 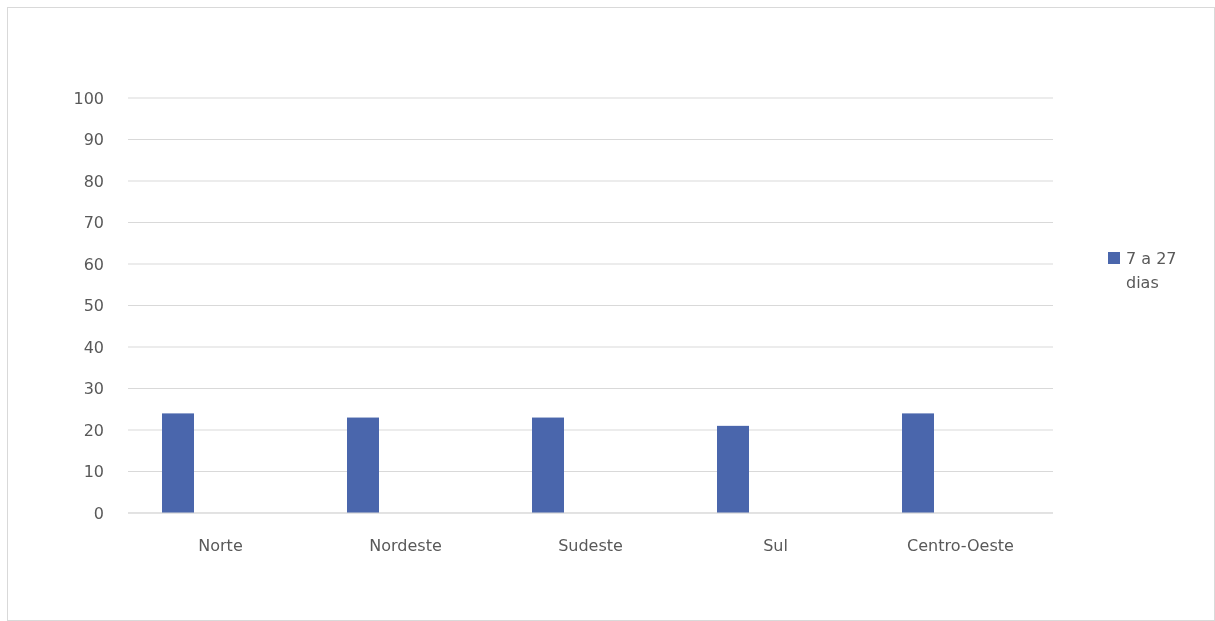 I want to click on y-tick-label: 30, so click(x=93, y=389).